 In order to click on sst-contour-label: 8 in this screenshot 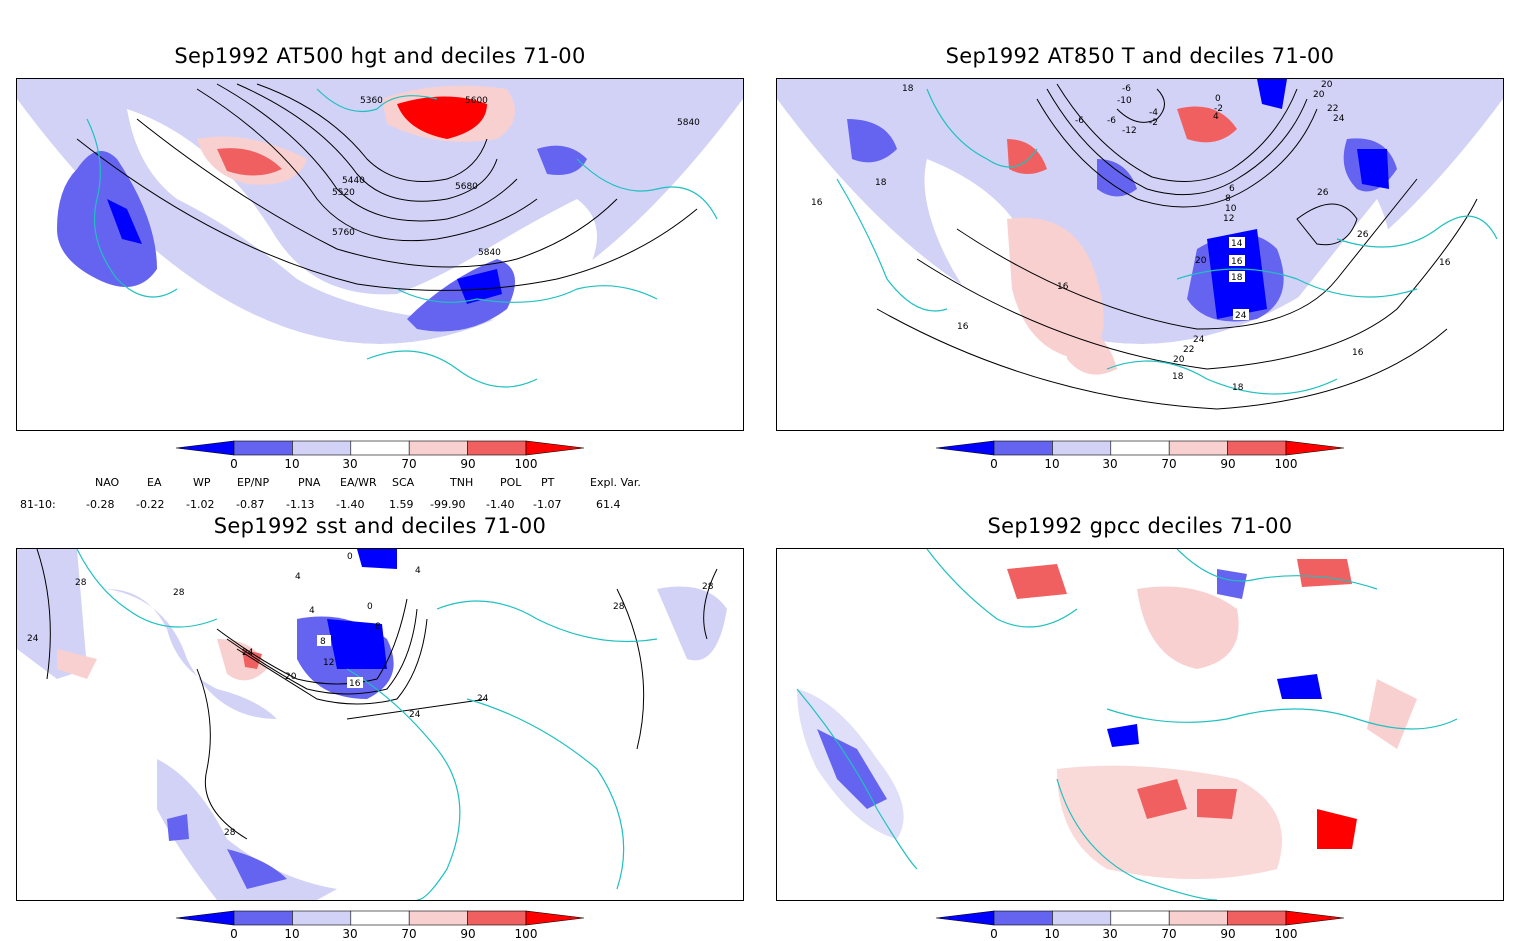, I will do `click(323, 642)`.